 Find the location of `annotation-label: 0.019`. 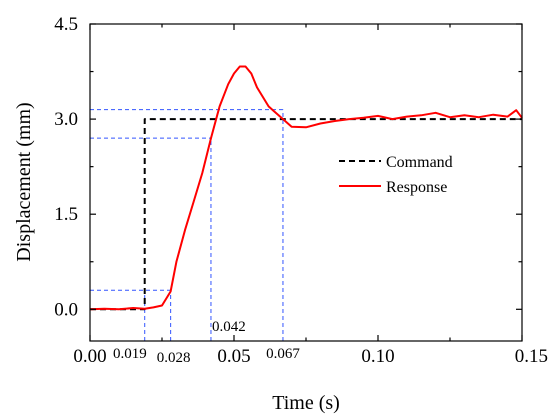

annotation-label: 0.019 is located at coordinates (130, 354).